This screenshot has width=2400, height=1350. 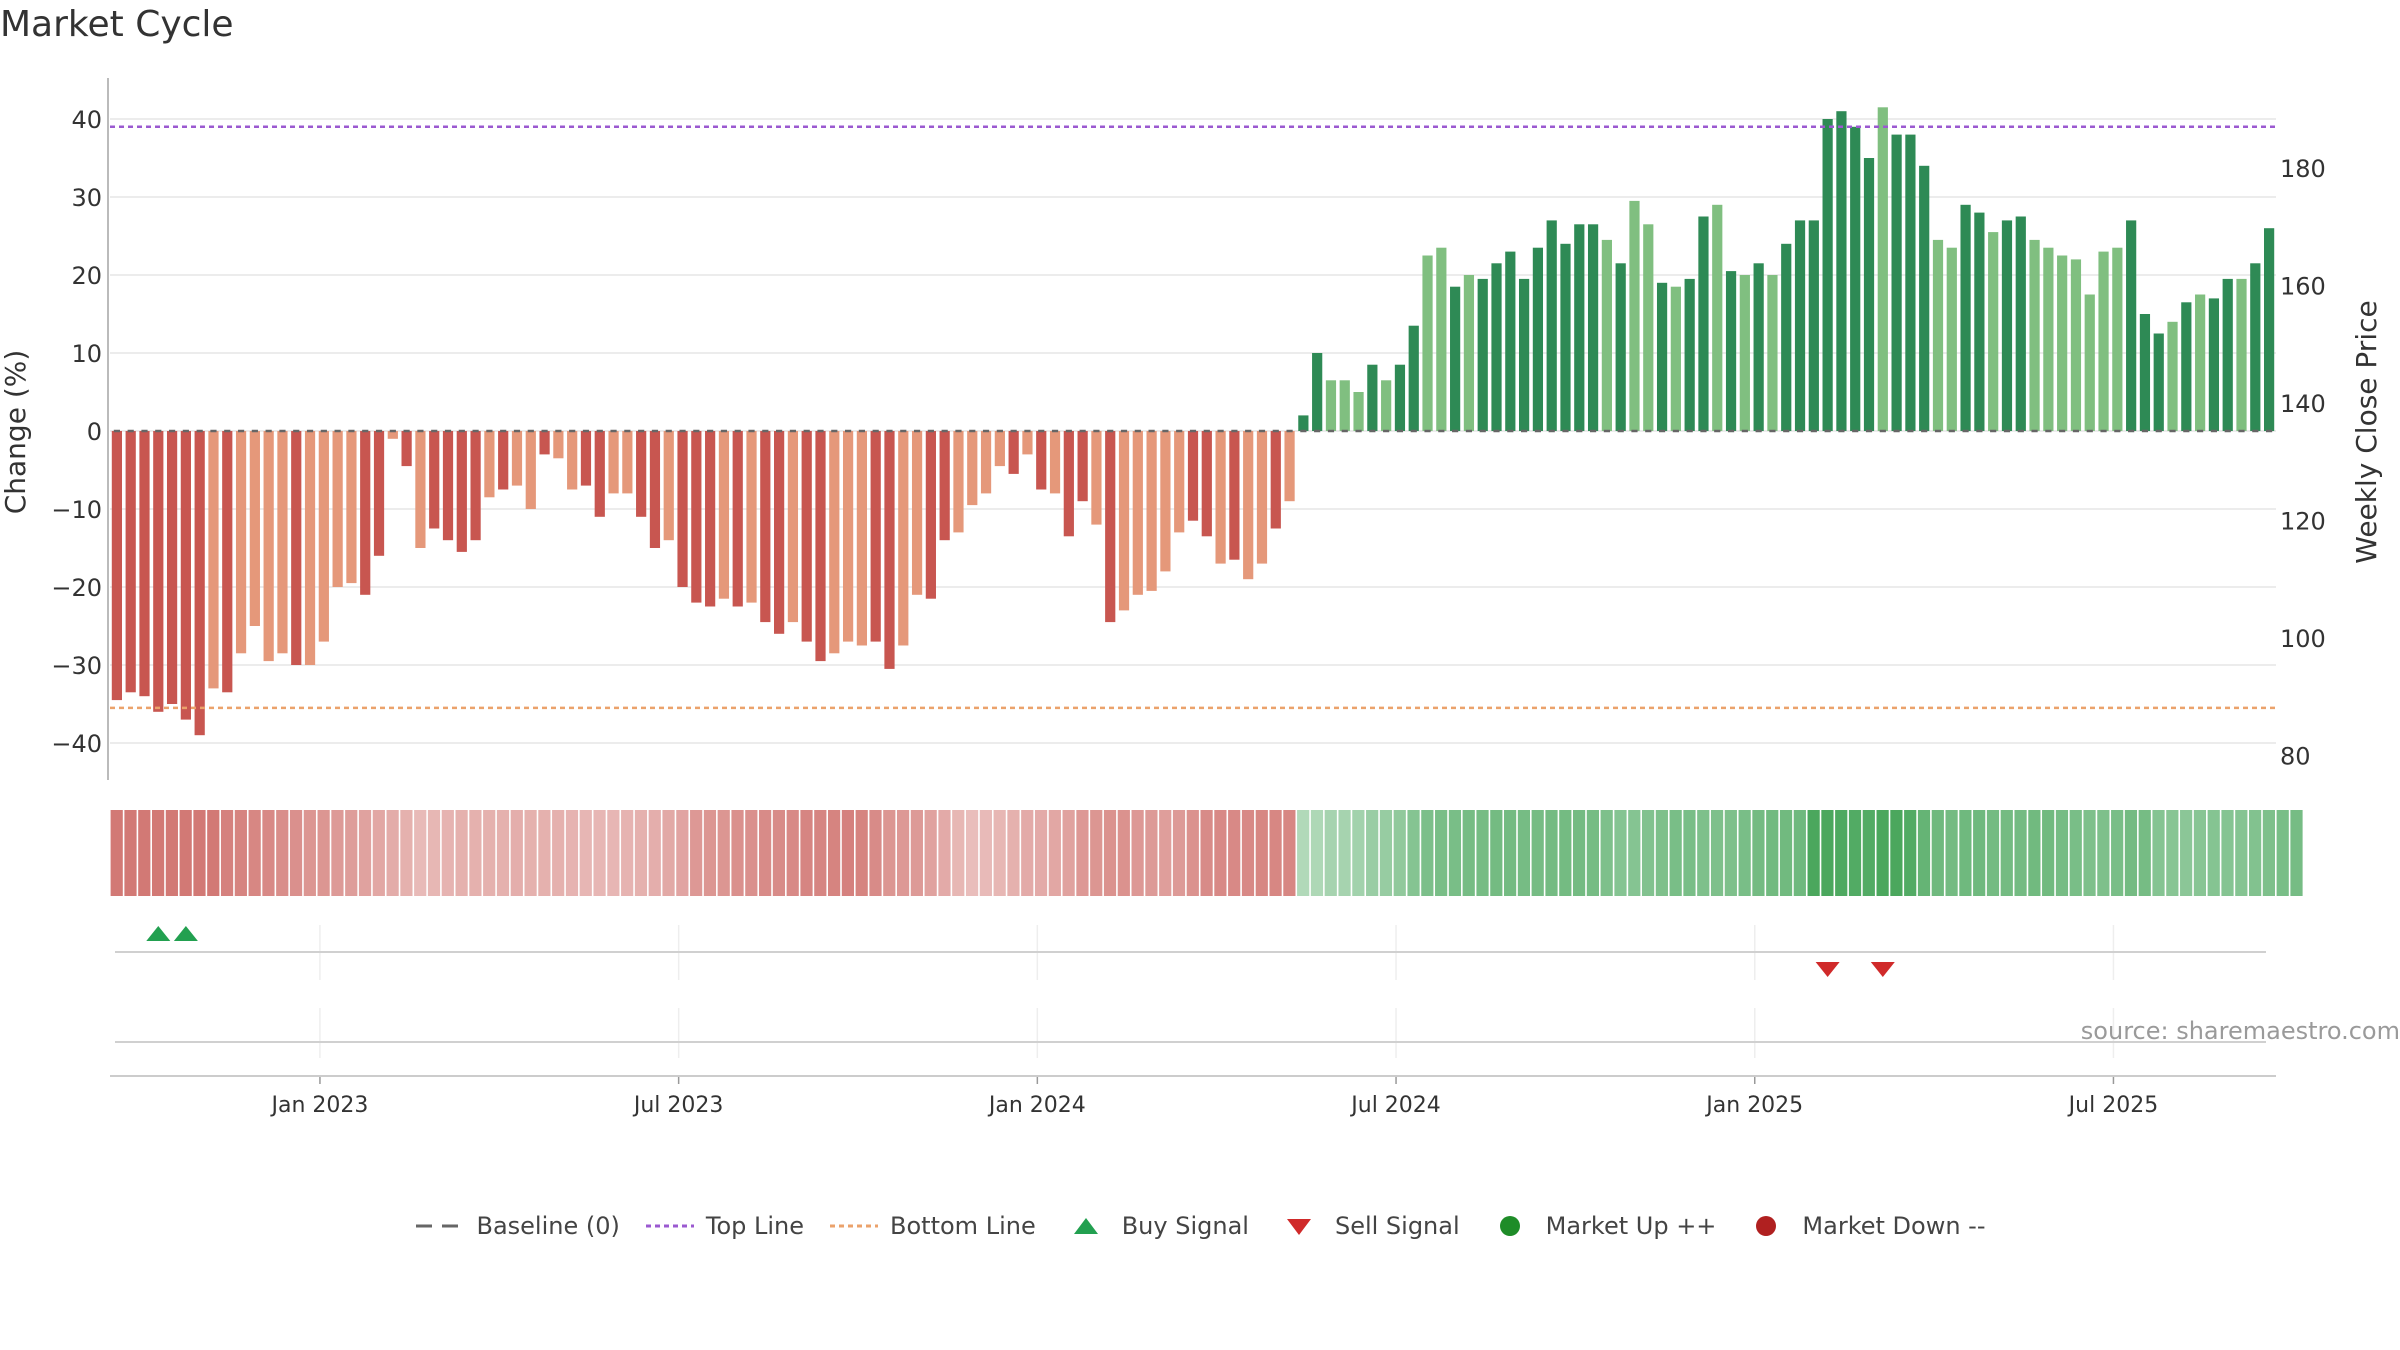 What do you see at coordinates (76, 666) in the screenshot?
I see `y-tick-label: −30` at bounding box center [76, 666].